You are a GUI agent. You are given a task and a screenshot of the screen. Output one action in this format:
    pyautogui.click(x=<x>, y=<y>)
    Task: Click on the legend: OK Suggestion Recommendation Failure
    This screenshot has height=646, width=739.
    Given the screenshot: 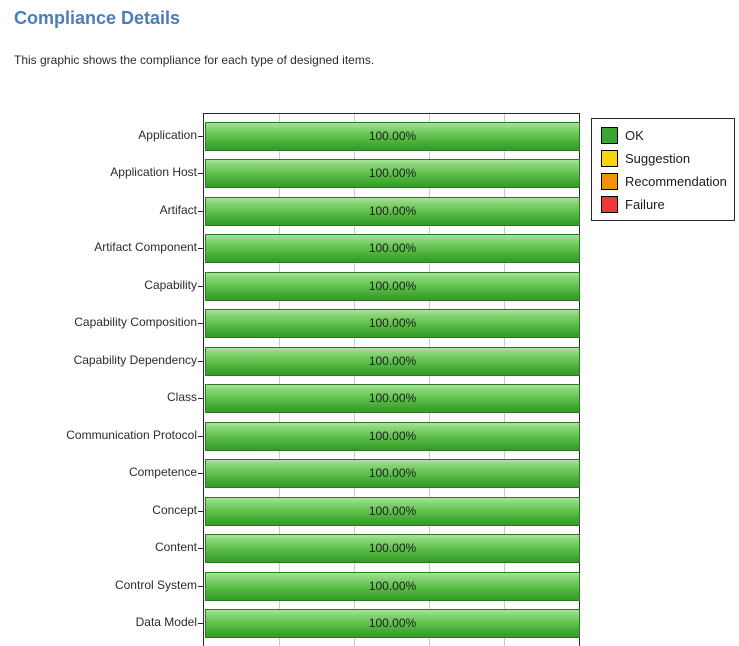 What is the action you would take?
    pyautogui.click(x=663, y=169)
    